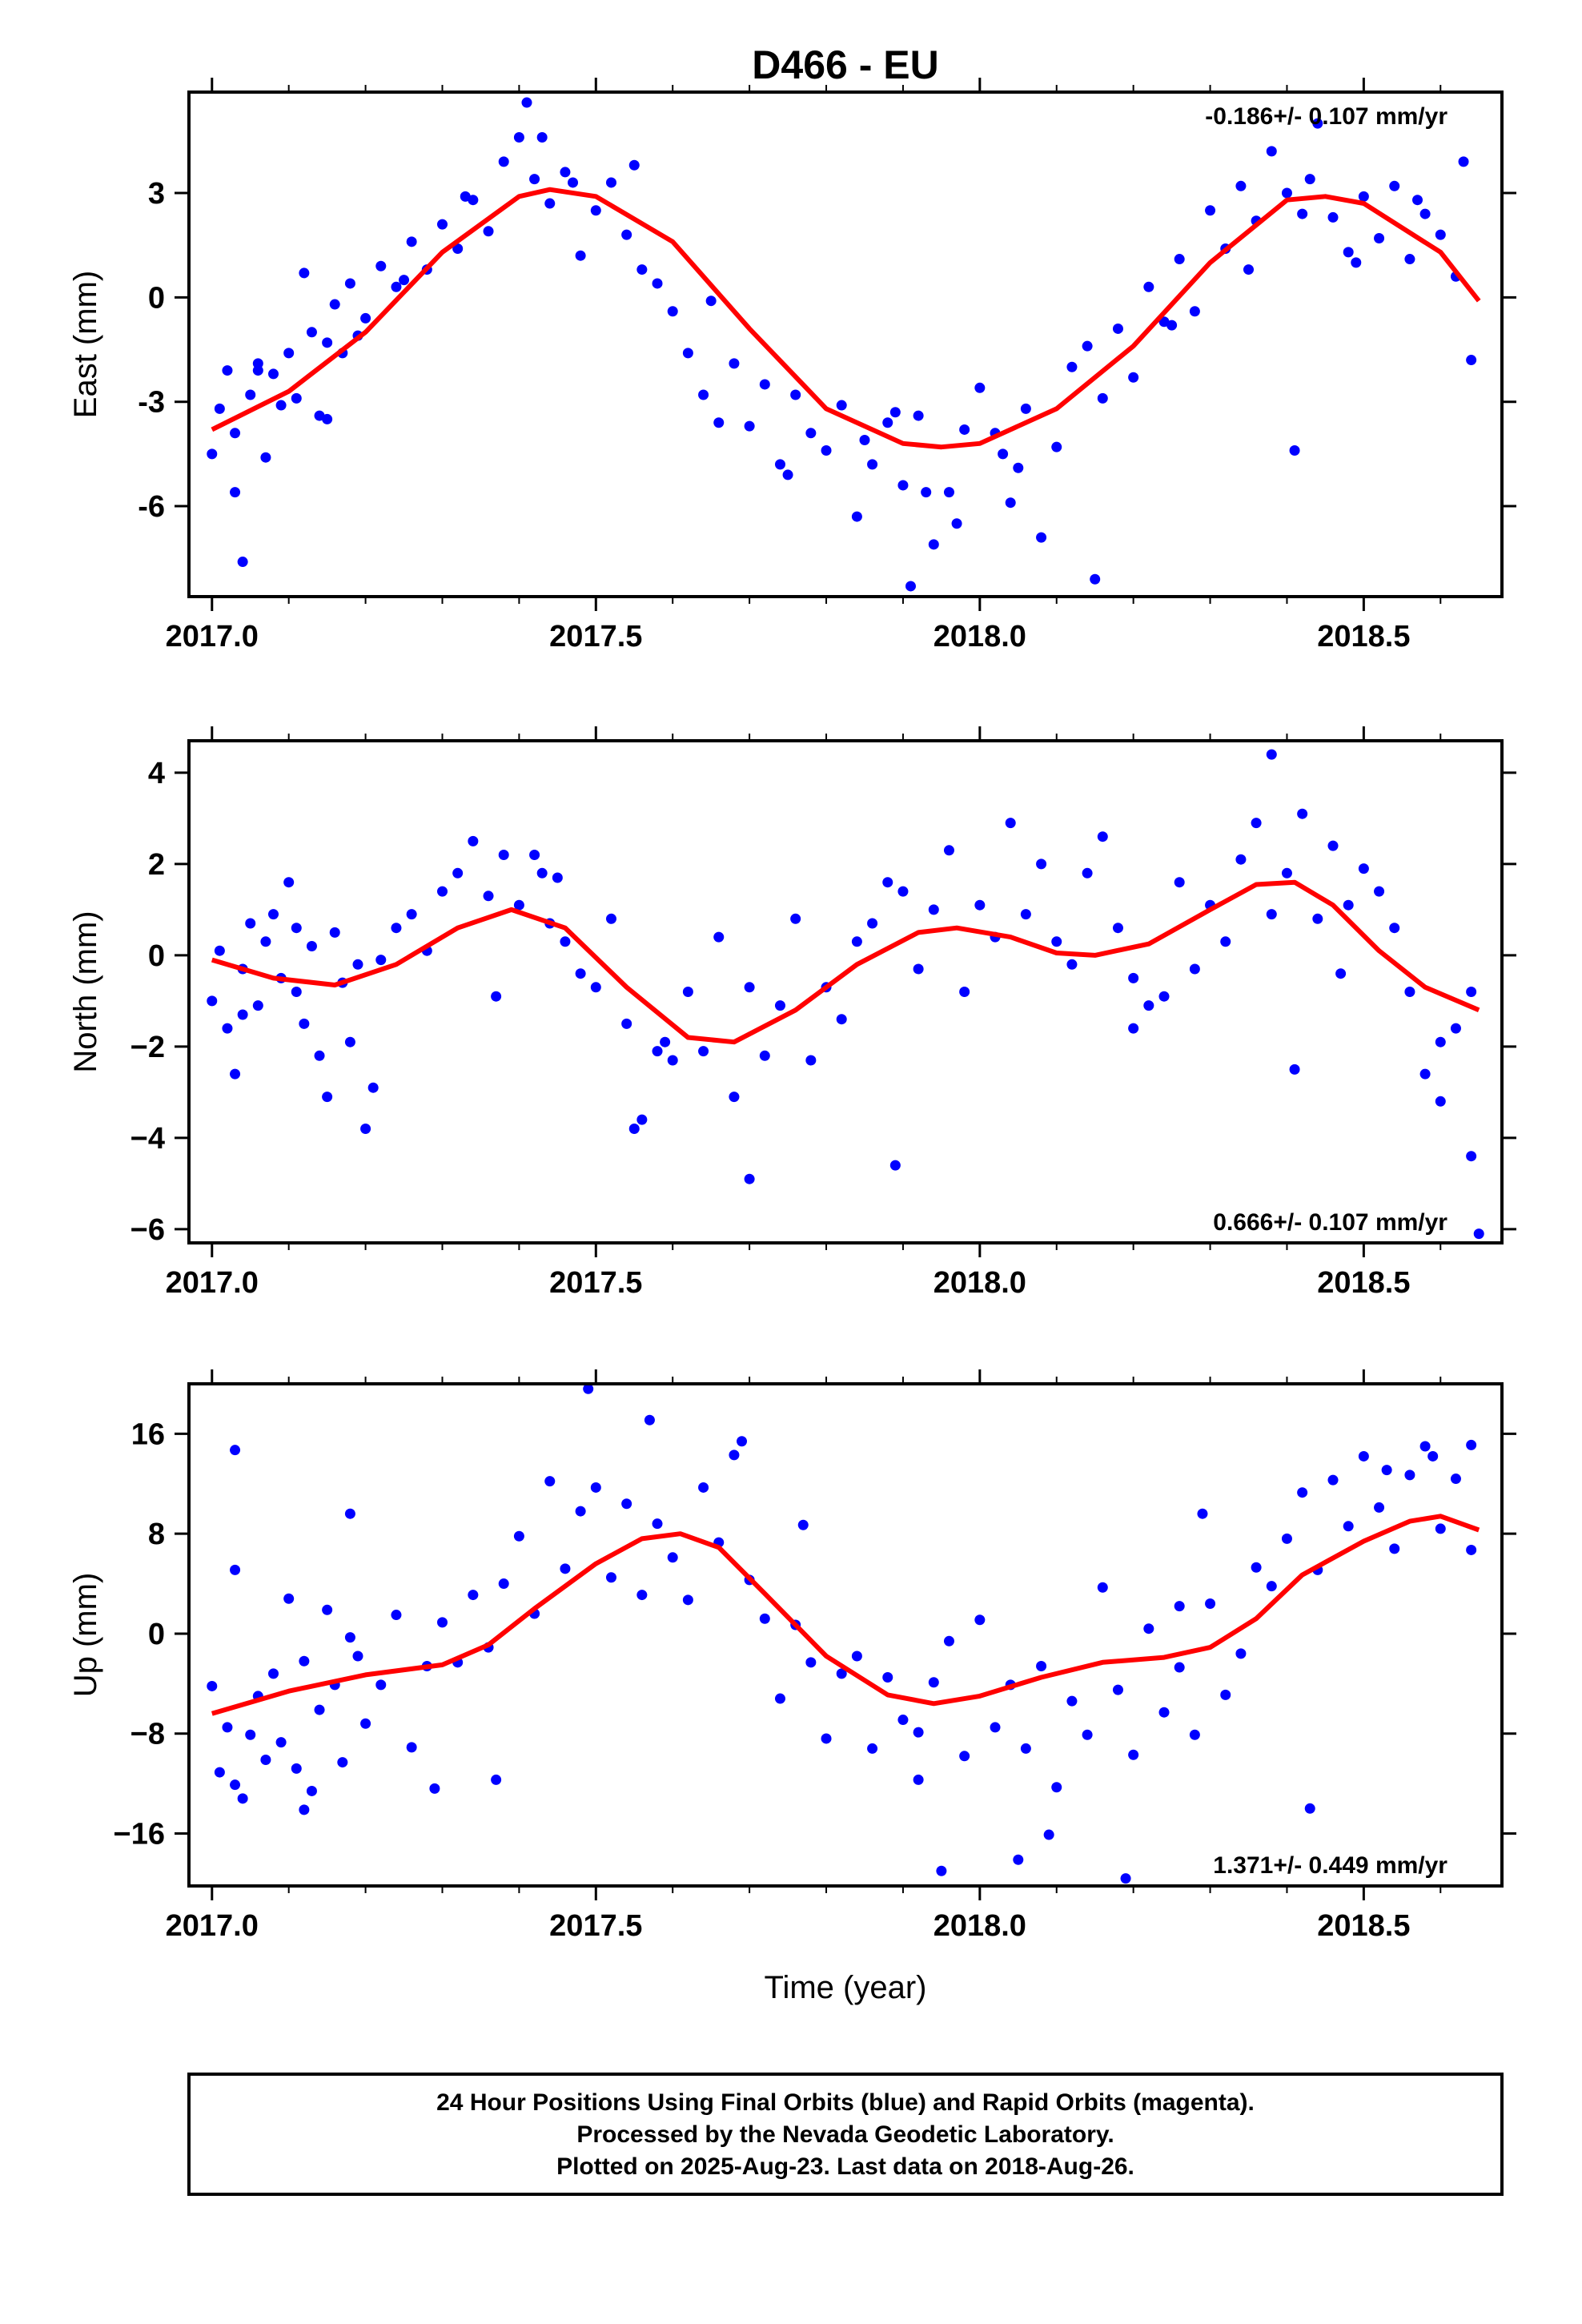 The image size is (1582, 2324). Describe the element at coordinates (1330, 1865) in the screenshot. I see `up-rate-label: 1.371+/- 0.449 mm/yr` at that location.